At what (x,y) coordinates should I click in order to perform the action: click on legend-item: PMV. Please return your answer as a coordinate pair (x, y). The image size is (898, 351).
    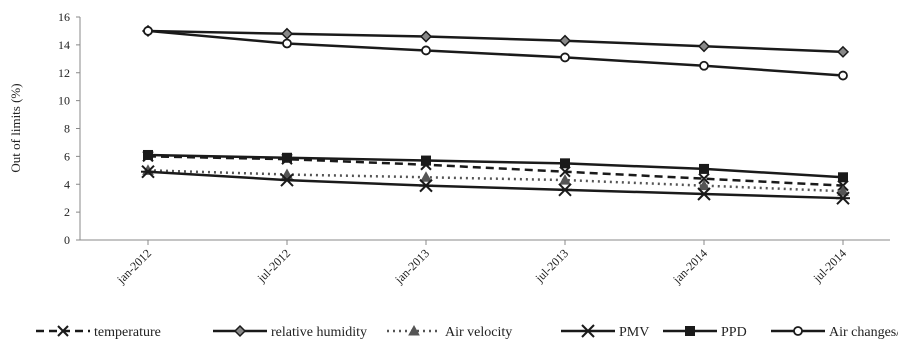
    Looking at the image, I should click on (605, 332).